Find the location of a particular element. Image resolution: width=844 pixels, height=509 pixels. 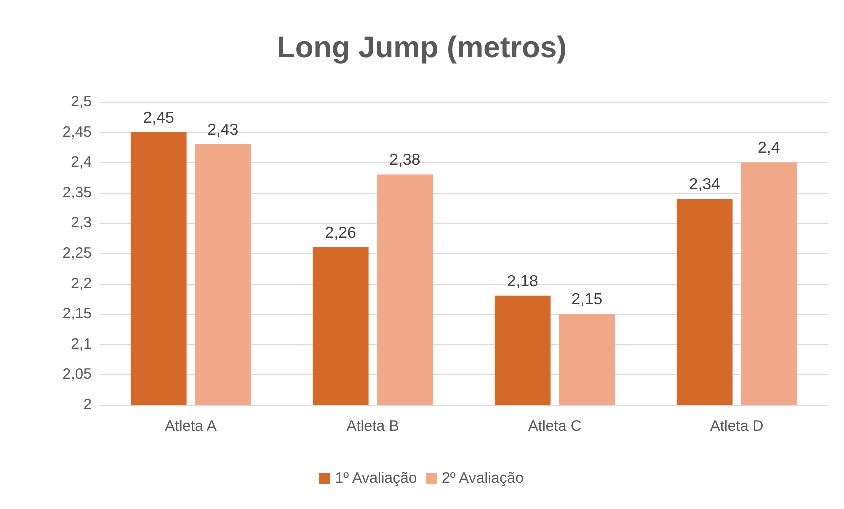

data-label: 2,45 is located at coordinates (159, 118).